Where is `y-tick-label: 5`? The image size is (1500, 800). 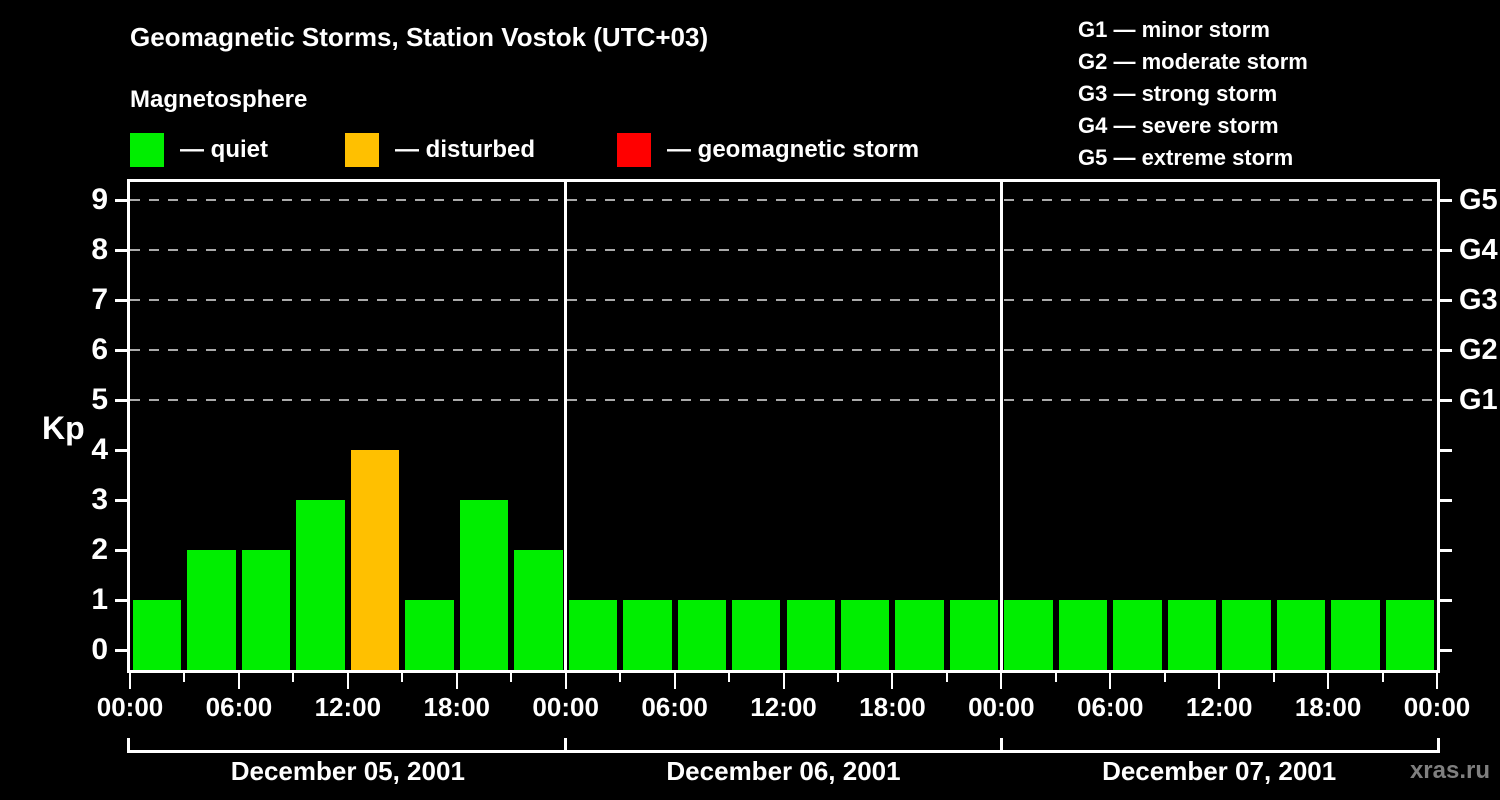 y-tick-label: 5 is located at coordinates (99, 399).